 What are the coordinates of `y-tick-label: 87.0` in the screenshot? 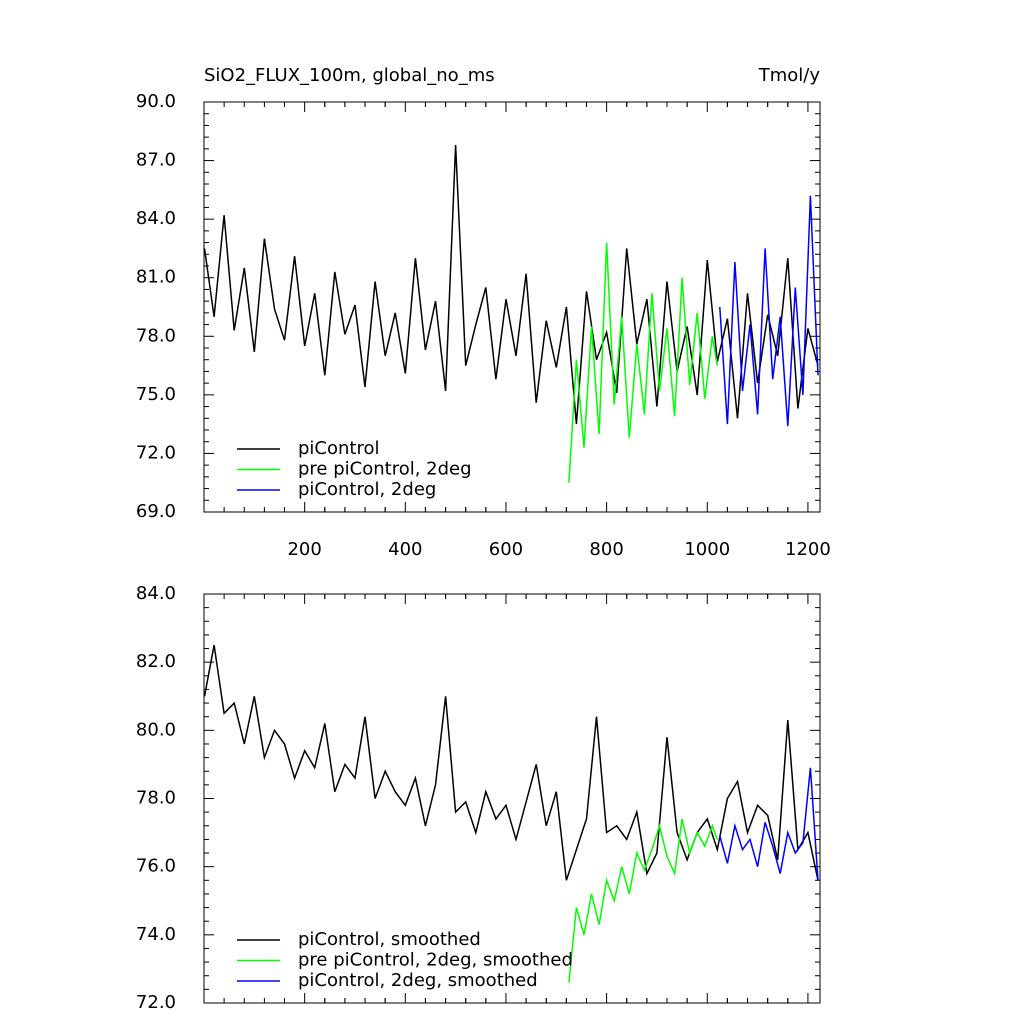 It's located at (156, 160).